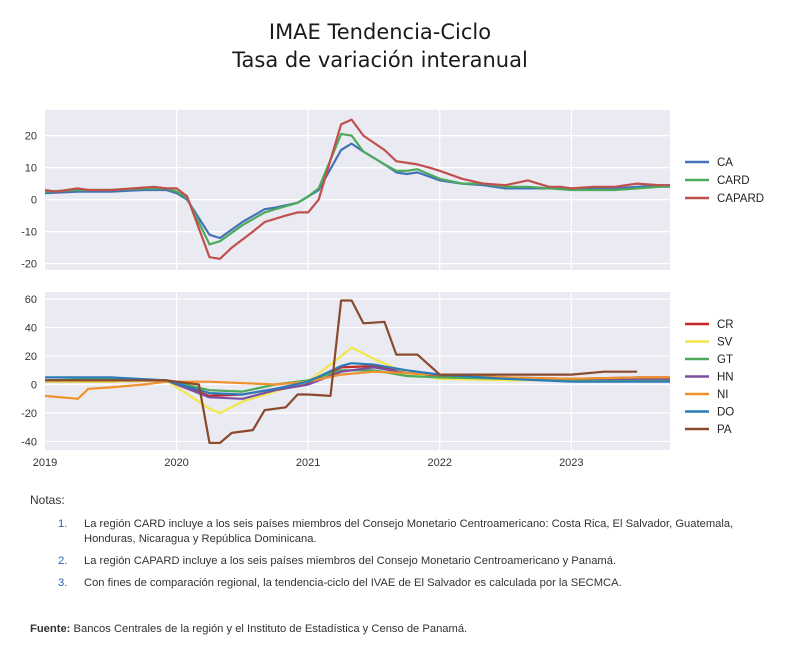  I want to click on x-tick-label: 2023, so click(571, 463).